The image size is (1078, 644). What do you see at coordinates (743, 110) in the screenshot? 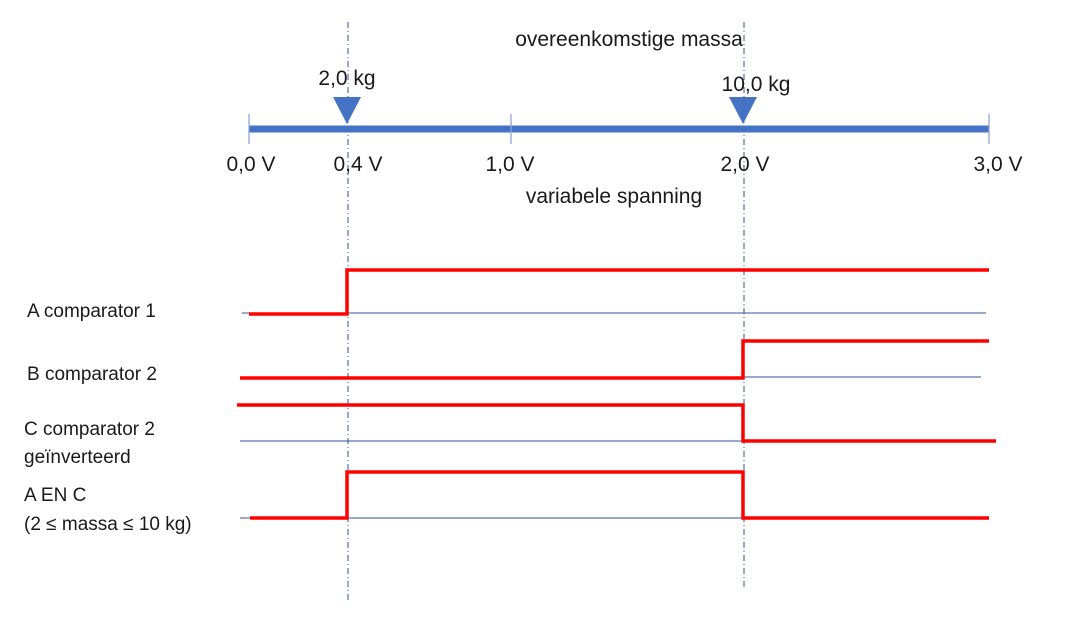
I see `mass-marker-10kg-triangle` at bounding box center [743, 110].